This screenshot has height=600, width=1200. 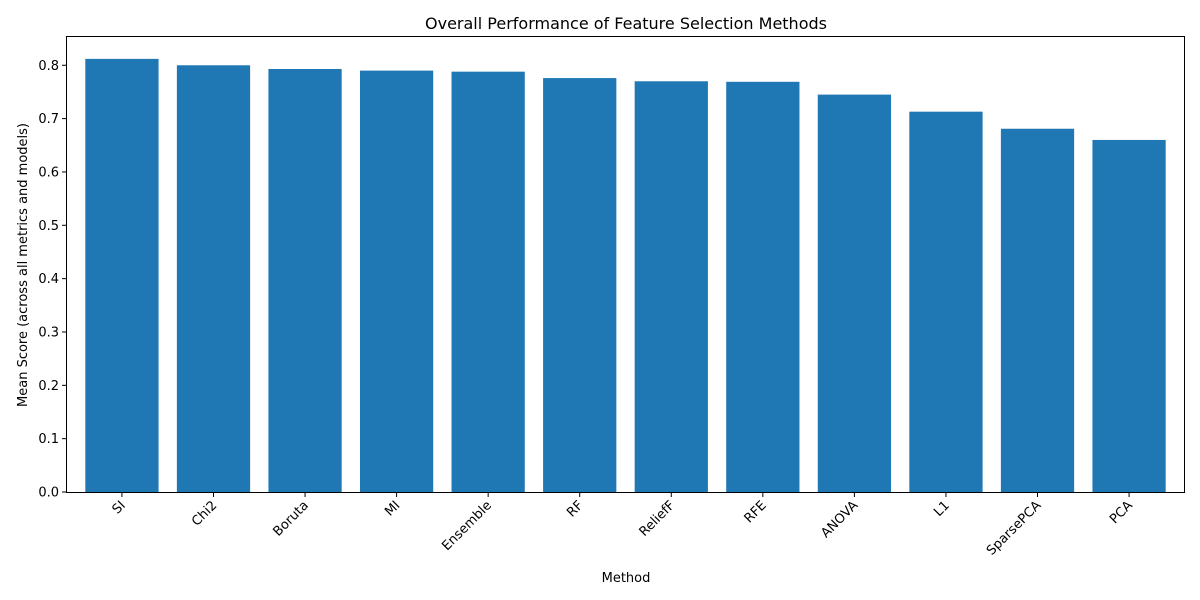 I want to click on x-tick-label: RFE, so click(x=756, y=512).